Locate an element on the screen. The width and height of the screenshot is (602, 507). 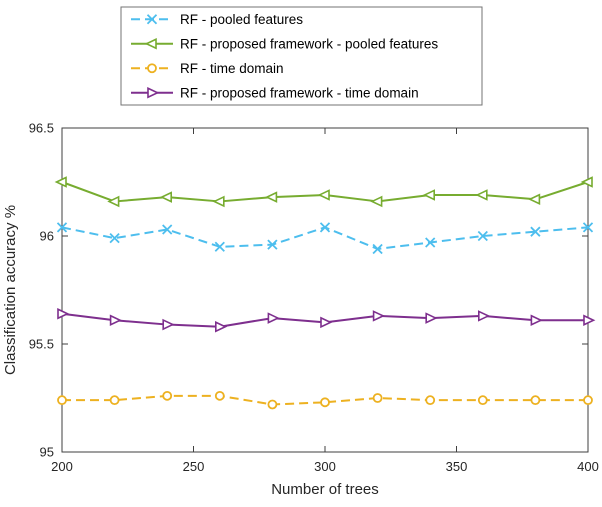
x-tick-label: 250 is located at coordinates (194, 466).